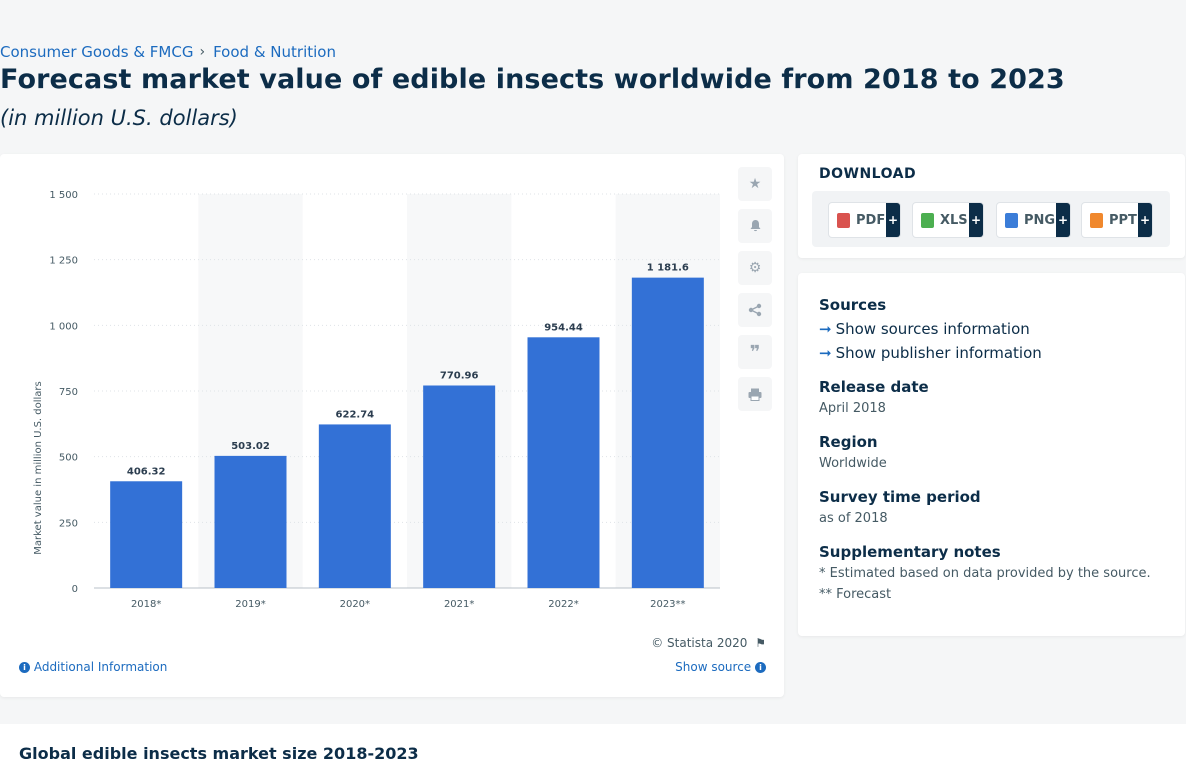 This screenshot has width=1186, height=784. Describe the element at coordinates (355, 414) in the screenshot. I see `bar-value-label: 622.74` at that location.